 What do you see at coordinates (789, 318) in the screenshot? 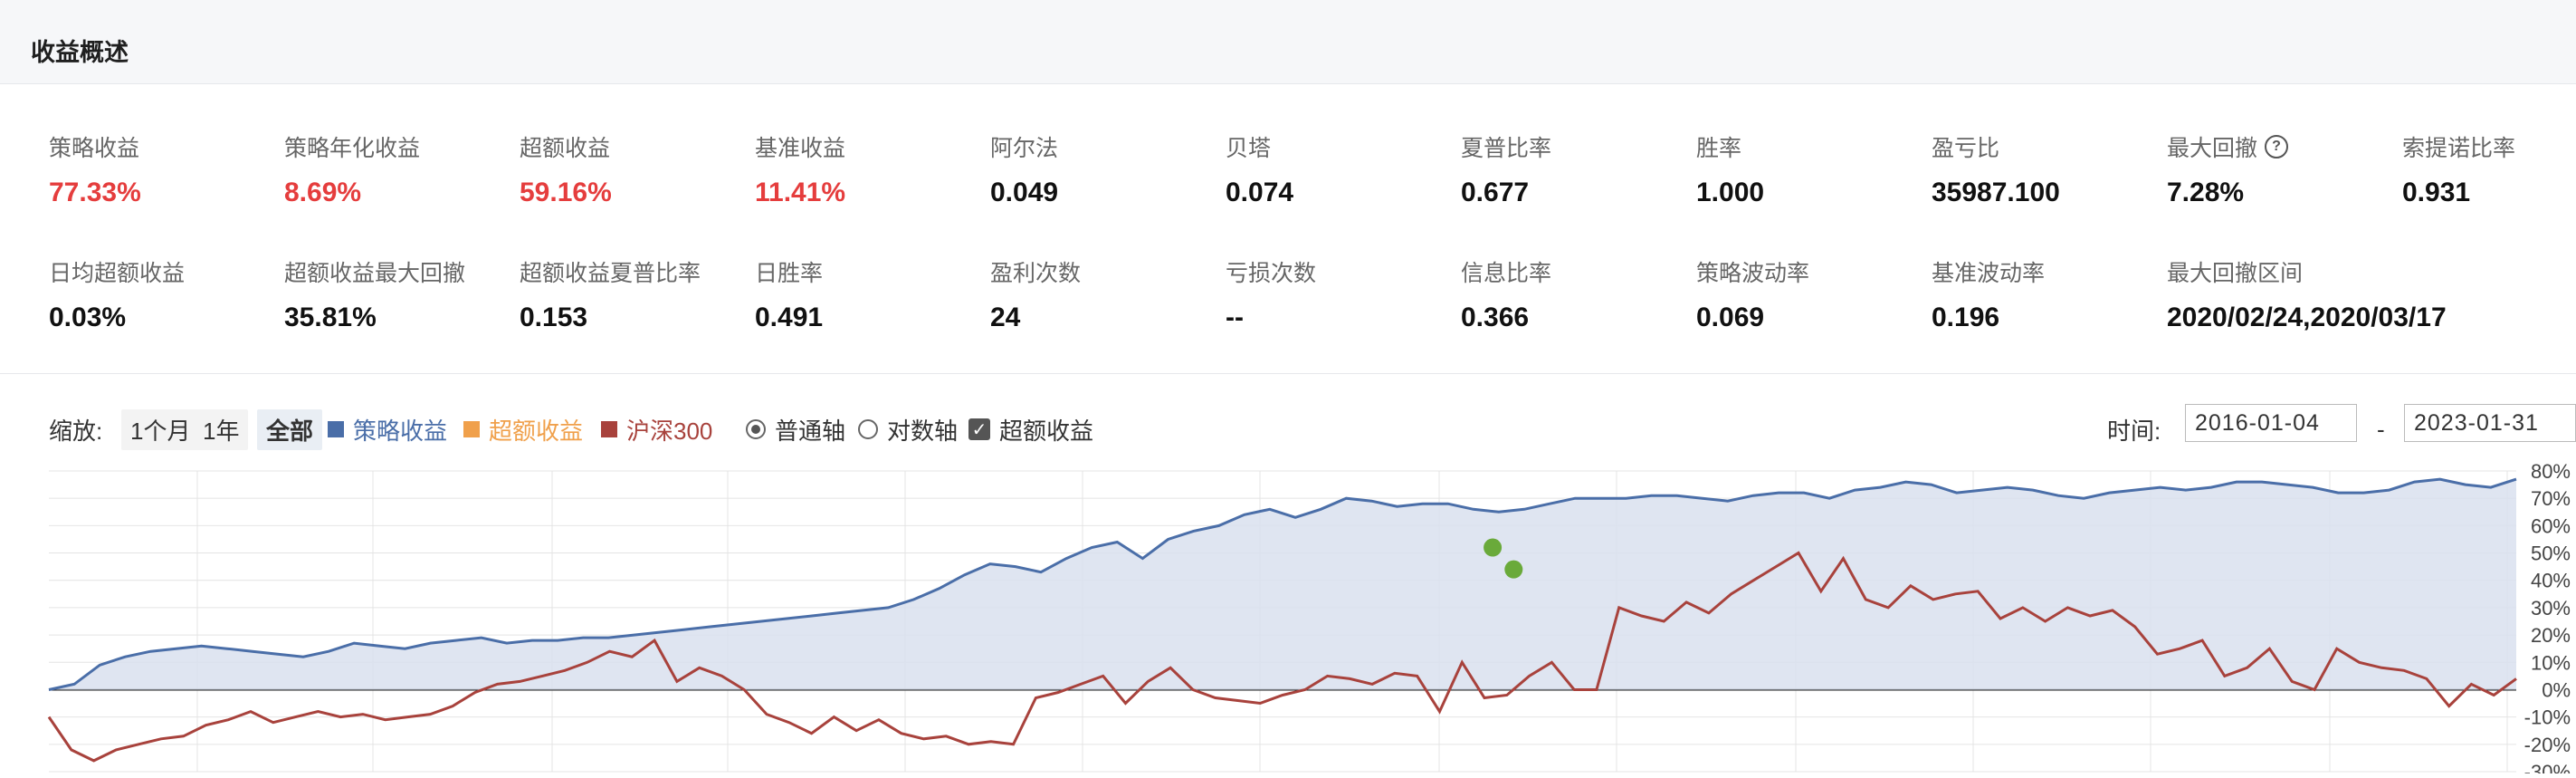
I see `metric-value: 0.491` at bounding box center [789, 318].